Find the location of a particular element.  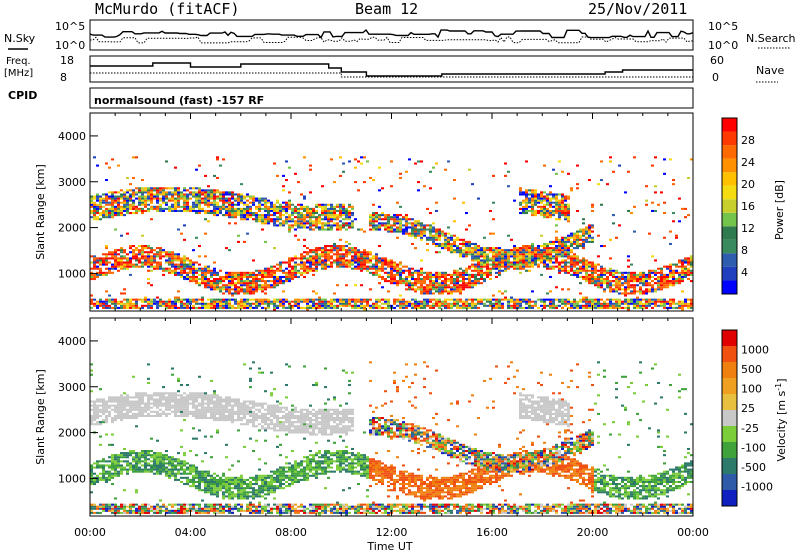

nsearch-tick-top: 10^5 is located at coordinates (723, 26).